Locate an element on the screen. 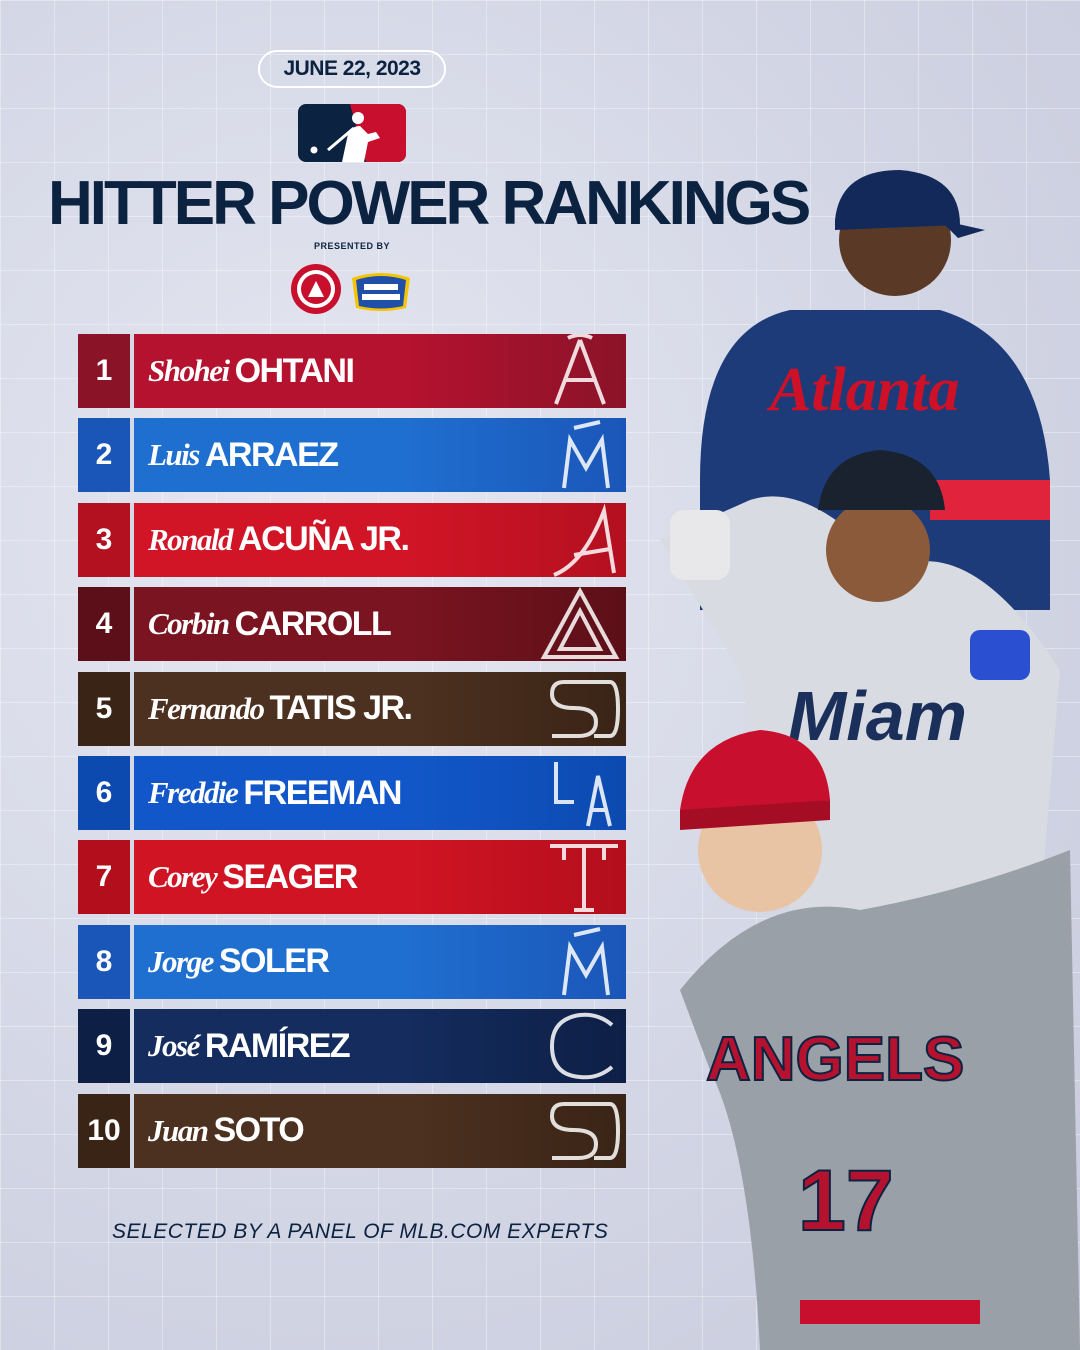 The width and height of the screenshot is (1080, 1350). player-last-name: SEAGER is located at coordinates (290, 876).